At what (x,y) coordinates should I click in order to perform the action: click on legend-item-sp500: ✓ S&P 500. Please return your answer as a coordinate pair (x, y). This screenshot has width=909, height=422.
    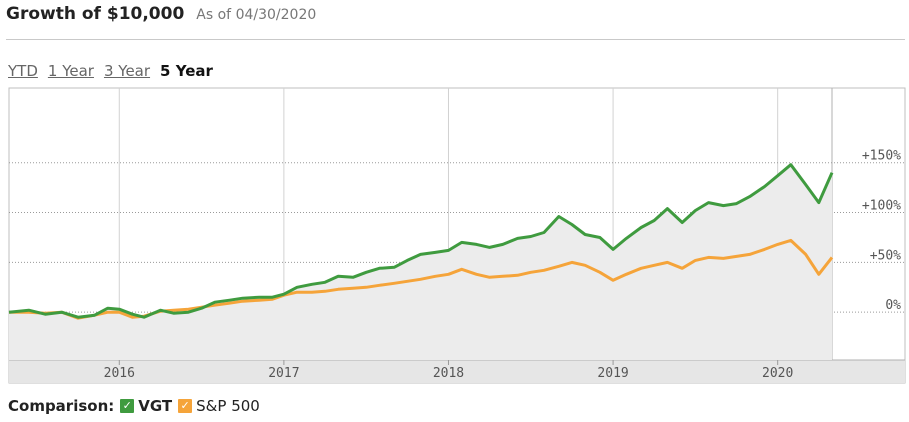
    Looking at the image, I should click on (219, 406).